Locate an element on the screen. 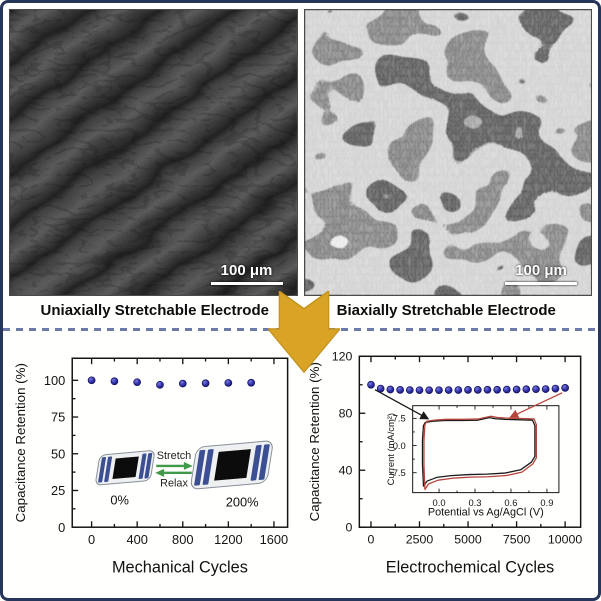 The image size is (601, 601). scale-bar-left: 100 μm is located at coordinates (246, 273).